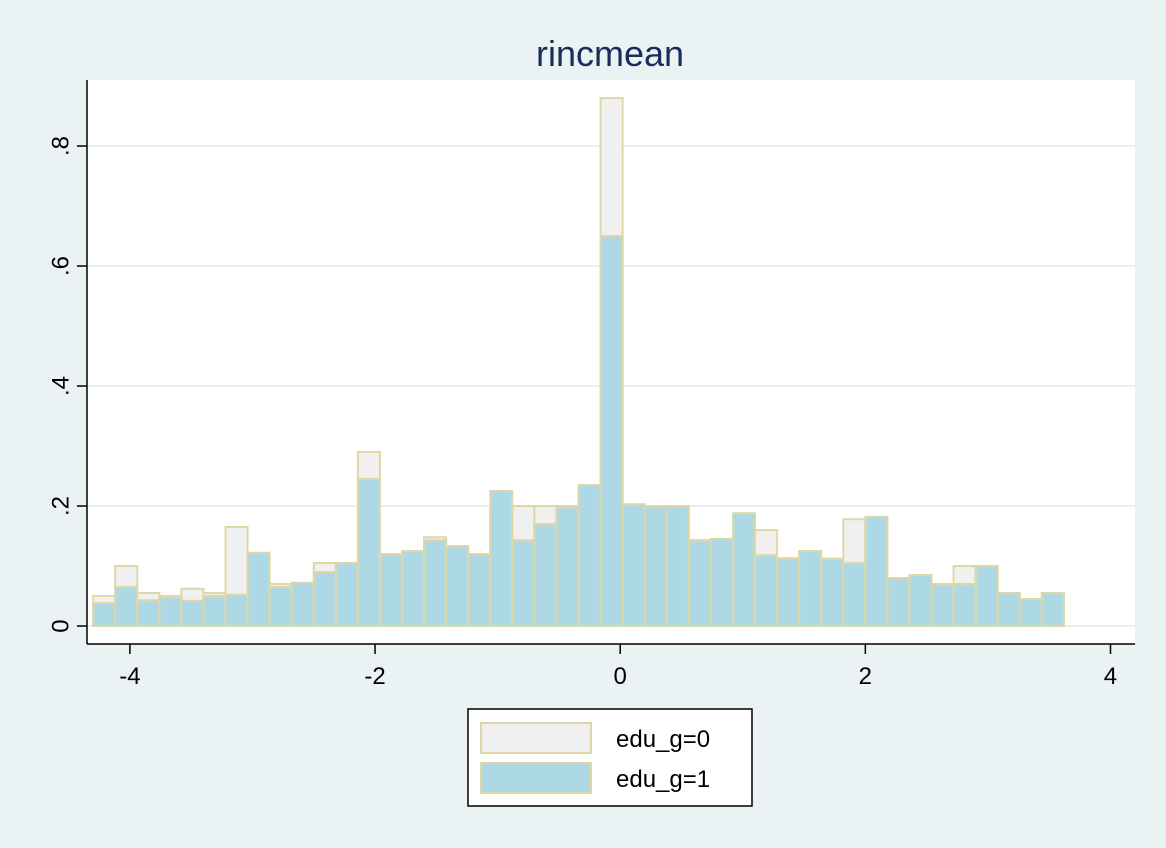 This screenshot has height=848, width=1166. I want to click on x-tick-label-2: 0, so click(620, 676).